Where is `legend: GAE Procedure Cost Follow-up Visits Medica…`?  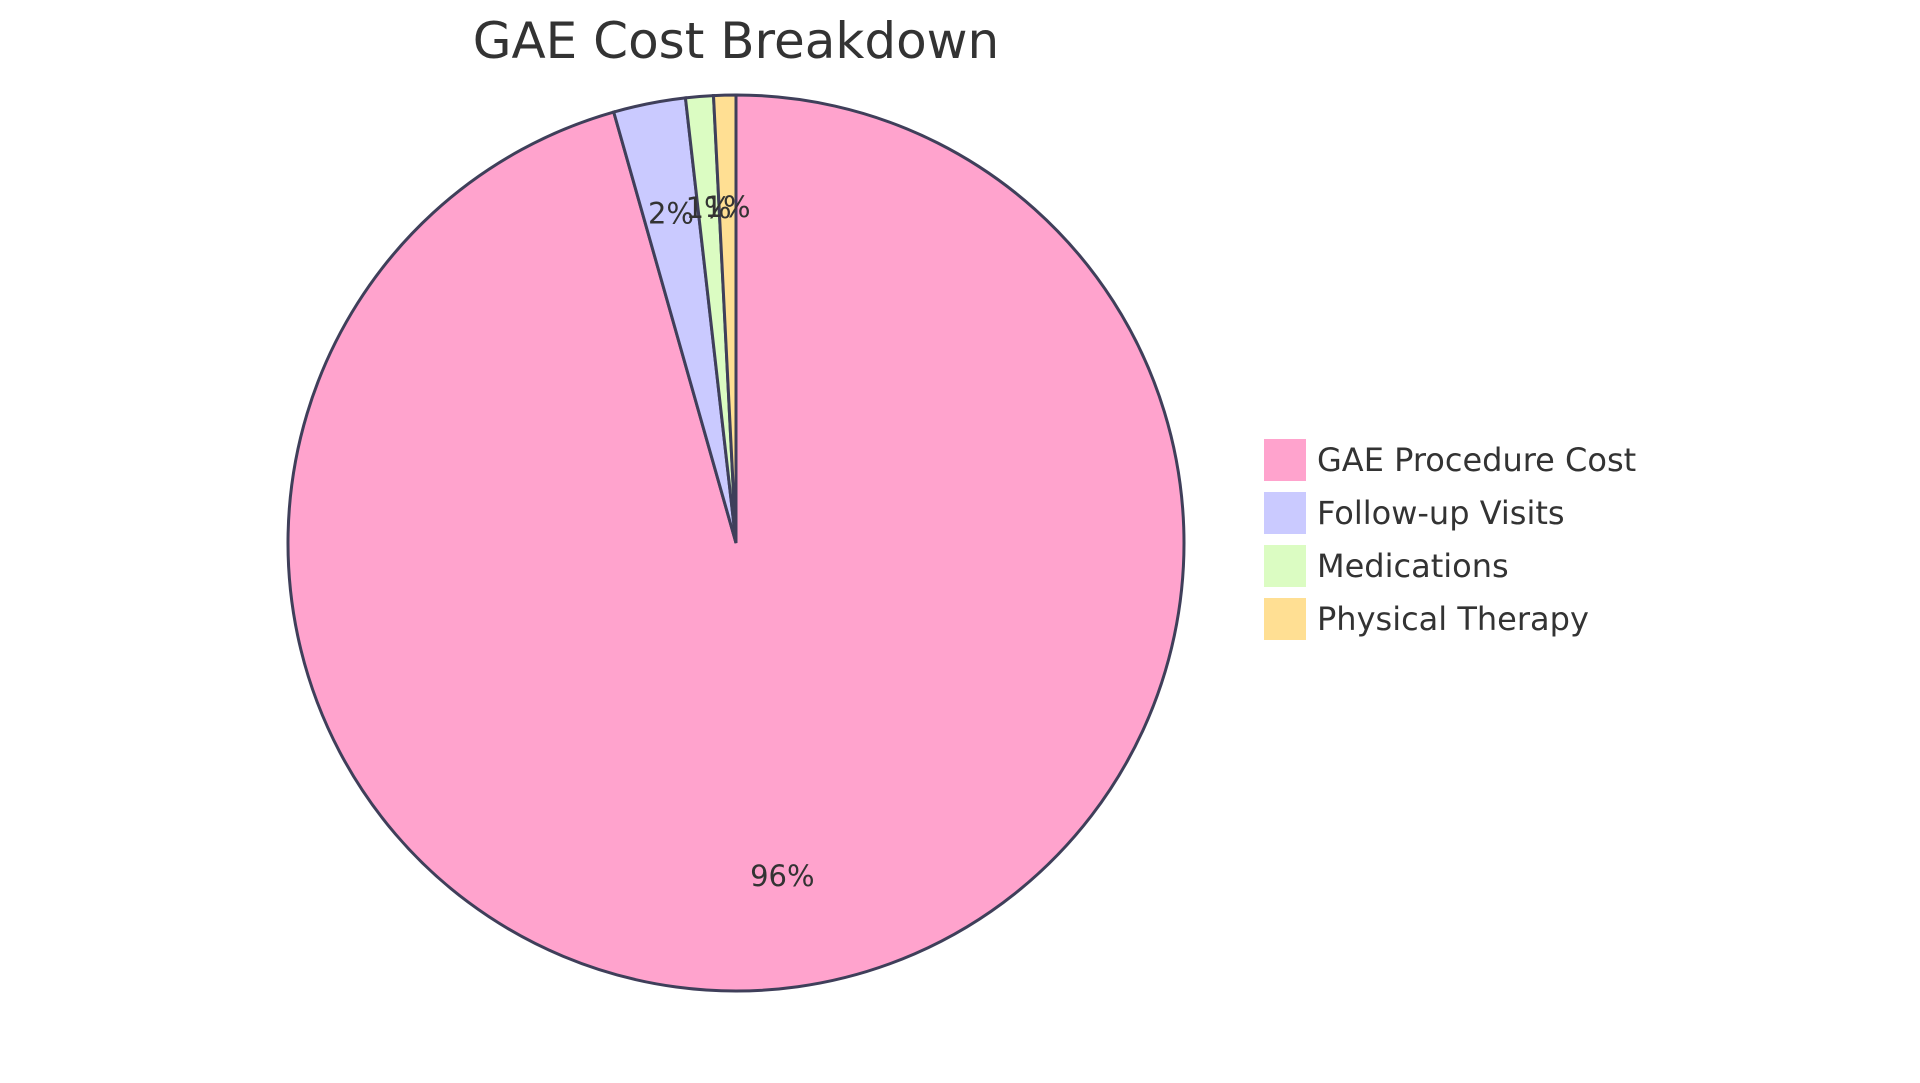
legend: GAE Procedure Cost Follow-up Visits Medica… is located at coordinates (1449, 539).